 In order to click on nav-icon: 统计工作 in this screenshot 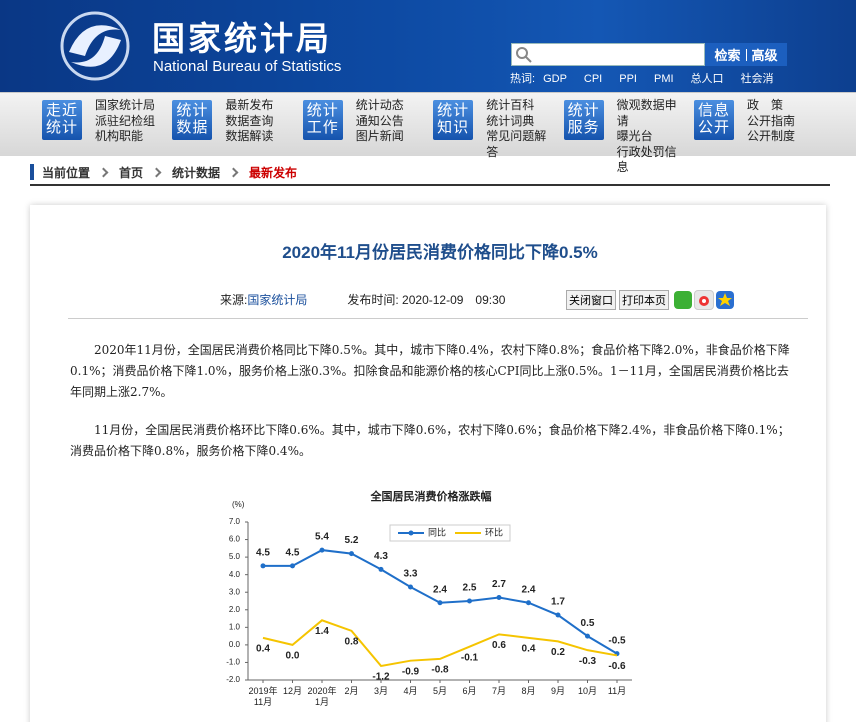, I will do `click(322, 120)`.